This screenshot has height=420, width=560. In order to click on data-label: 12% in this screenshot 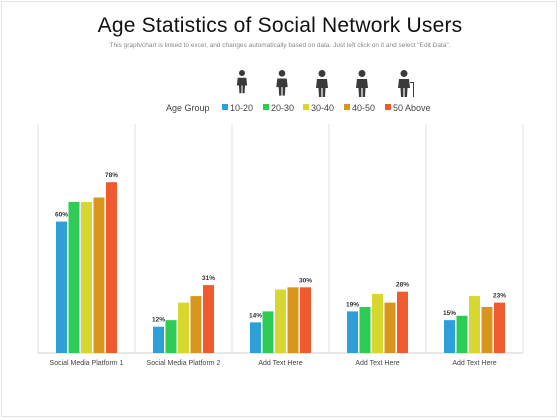, I will do `click(158, 320)`.